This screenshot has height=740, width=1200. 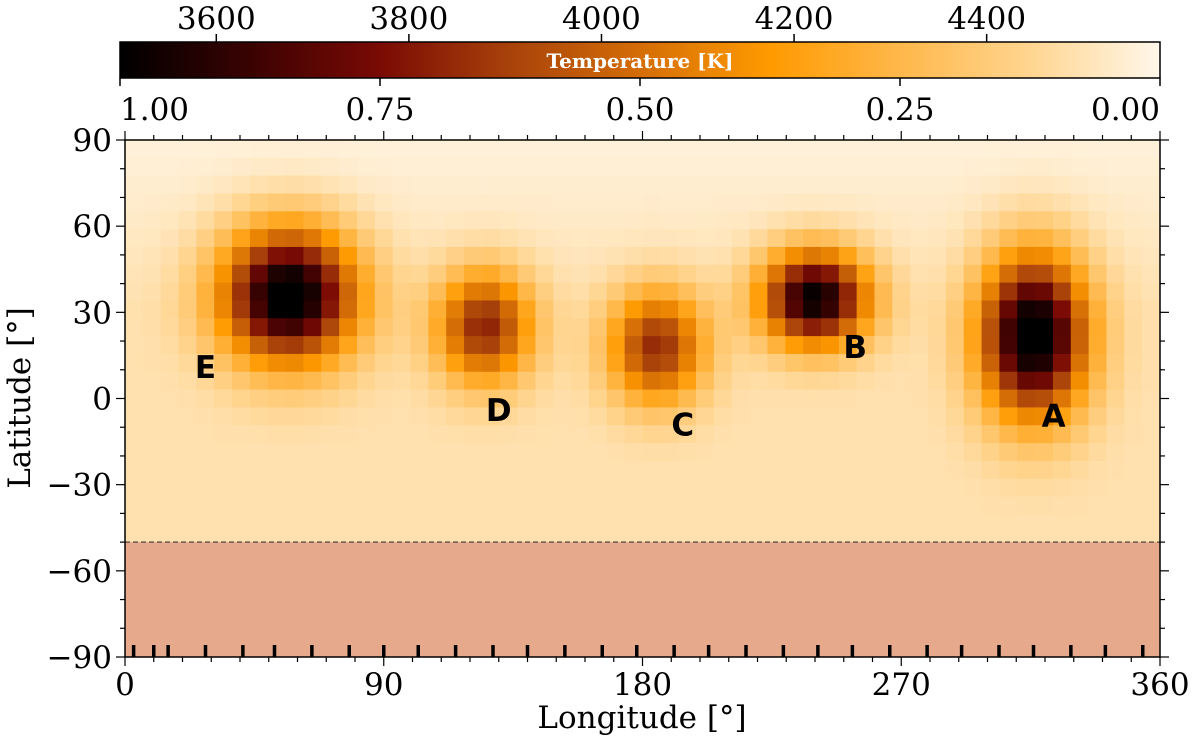 I want to click on spot-label-A: A, so click(x=1054, y=417).